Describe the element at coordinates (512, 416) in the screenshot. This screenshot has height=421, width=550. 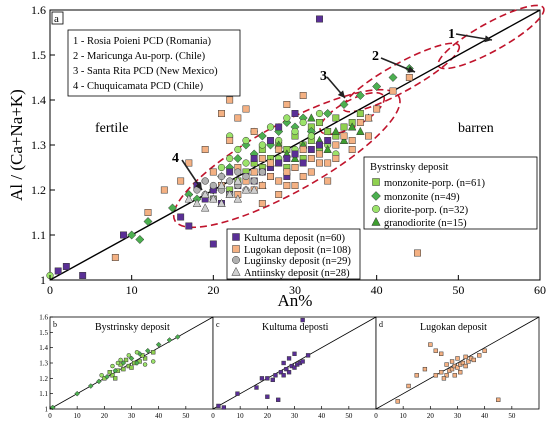
I see `subplot-x-tick-label: 50` at that location.